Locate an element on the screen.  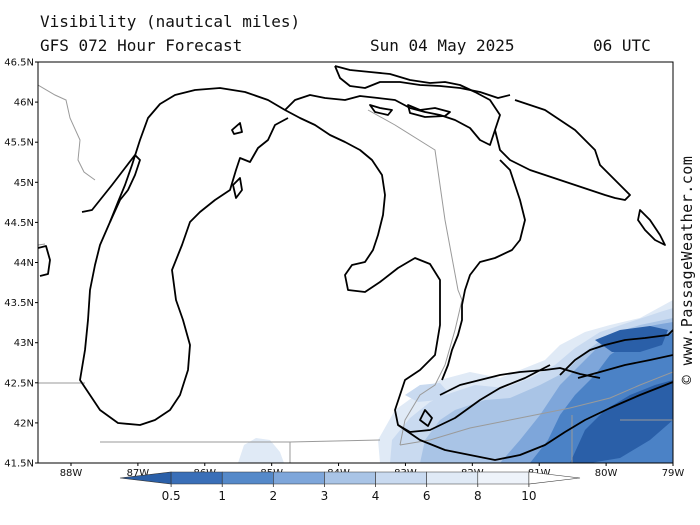
colorbar-label: 4 is located at coordinates (376, 496).